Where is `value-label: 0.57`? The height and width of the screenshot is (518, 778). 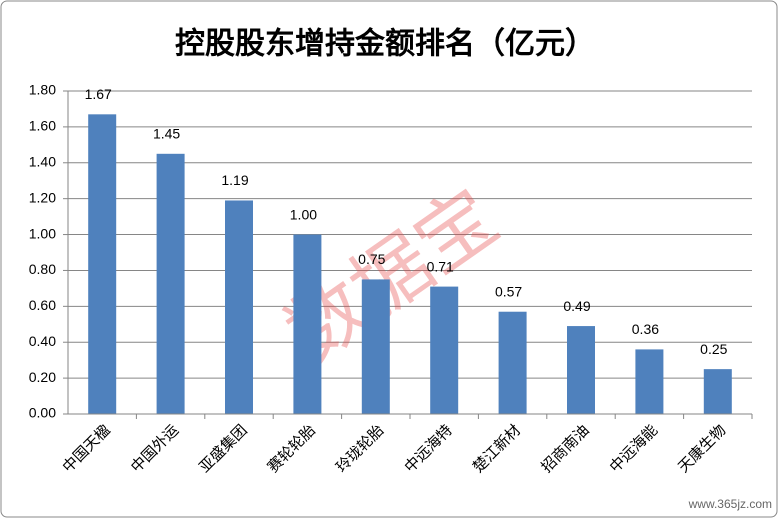 value-label: 0.57 is located at coordinates (508, 291).